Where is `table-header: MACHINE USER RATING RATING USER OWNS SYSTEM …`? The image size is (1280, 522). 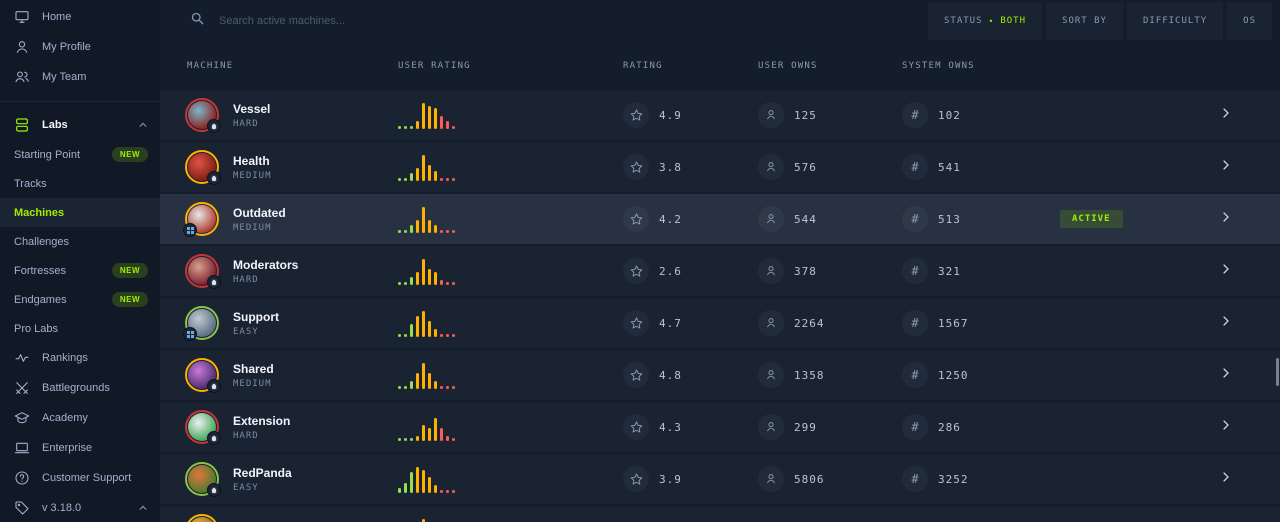
table-header: MACHINE USER RATING RATING USER OWNS SYSTEM … is located at coordinates (720, 66).